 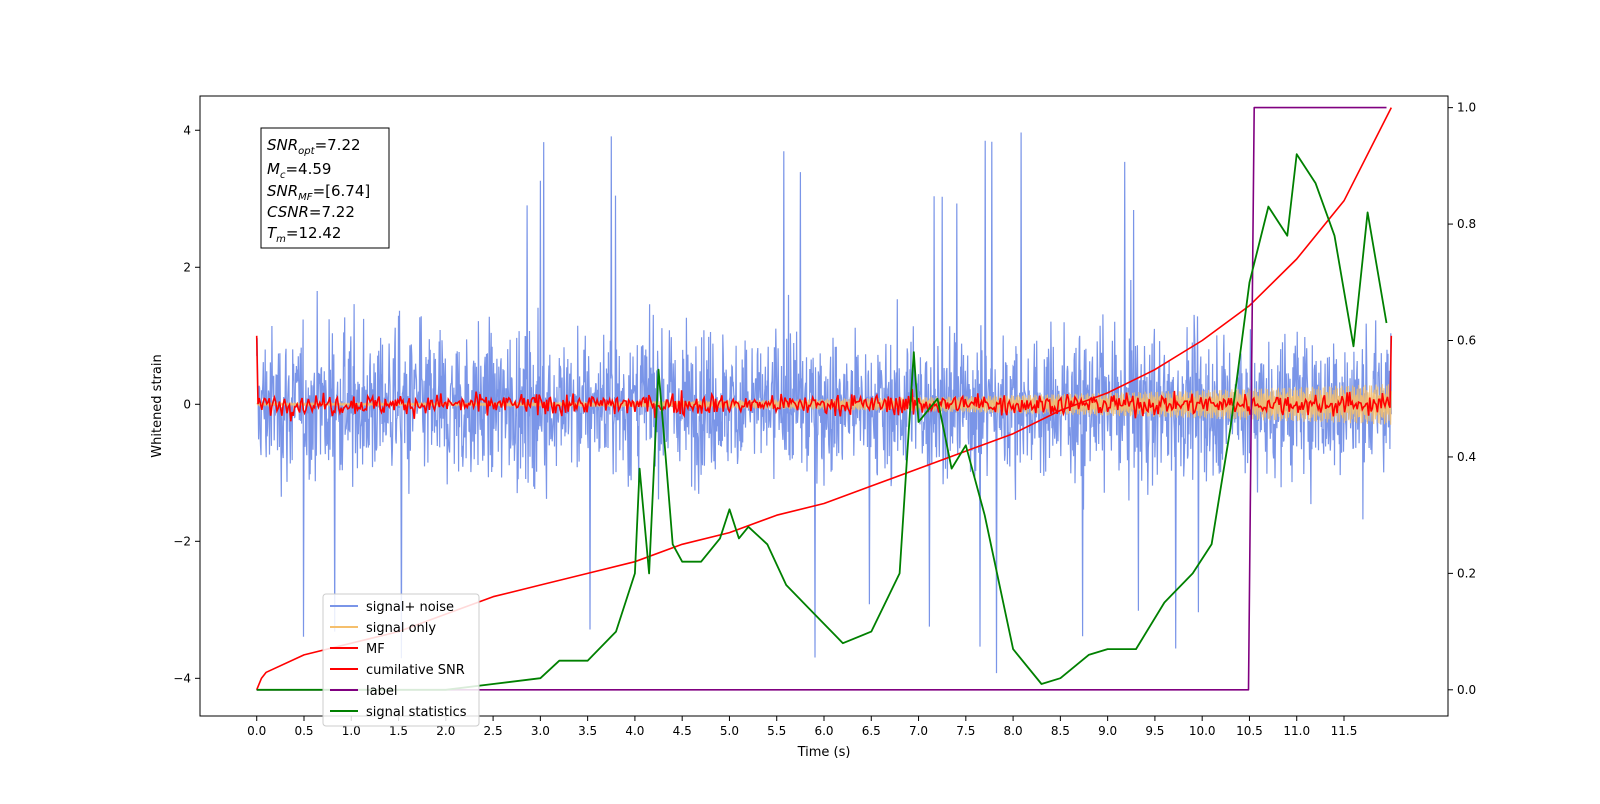 I want to click on legend-label-label: label, so click(x=381, y=691).